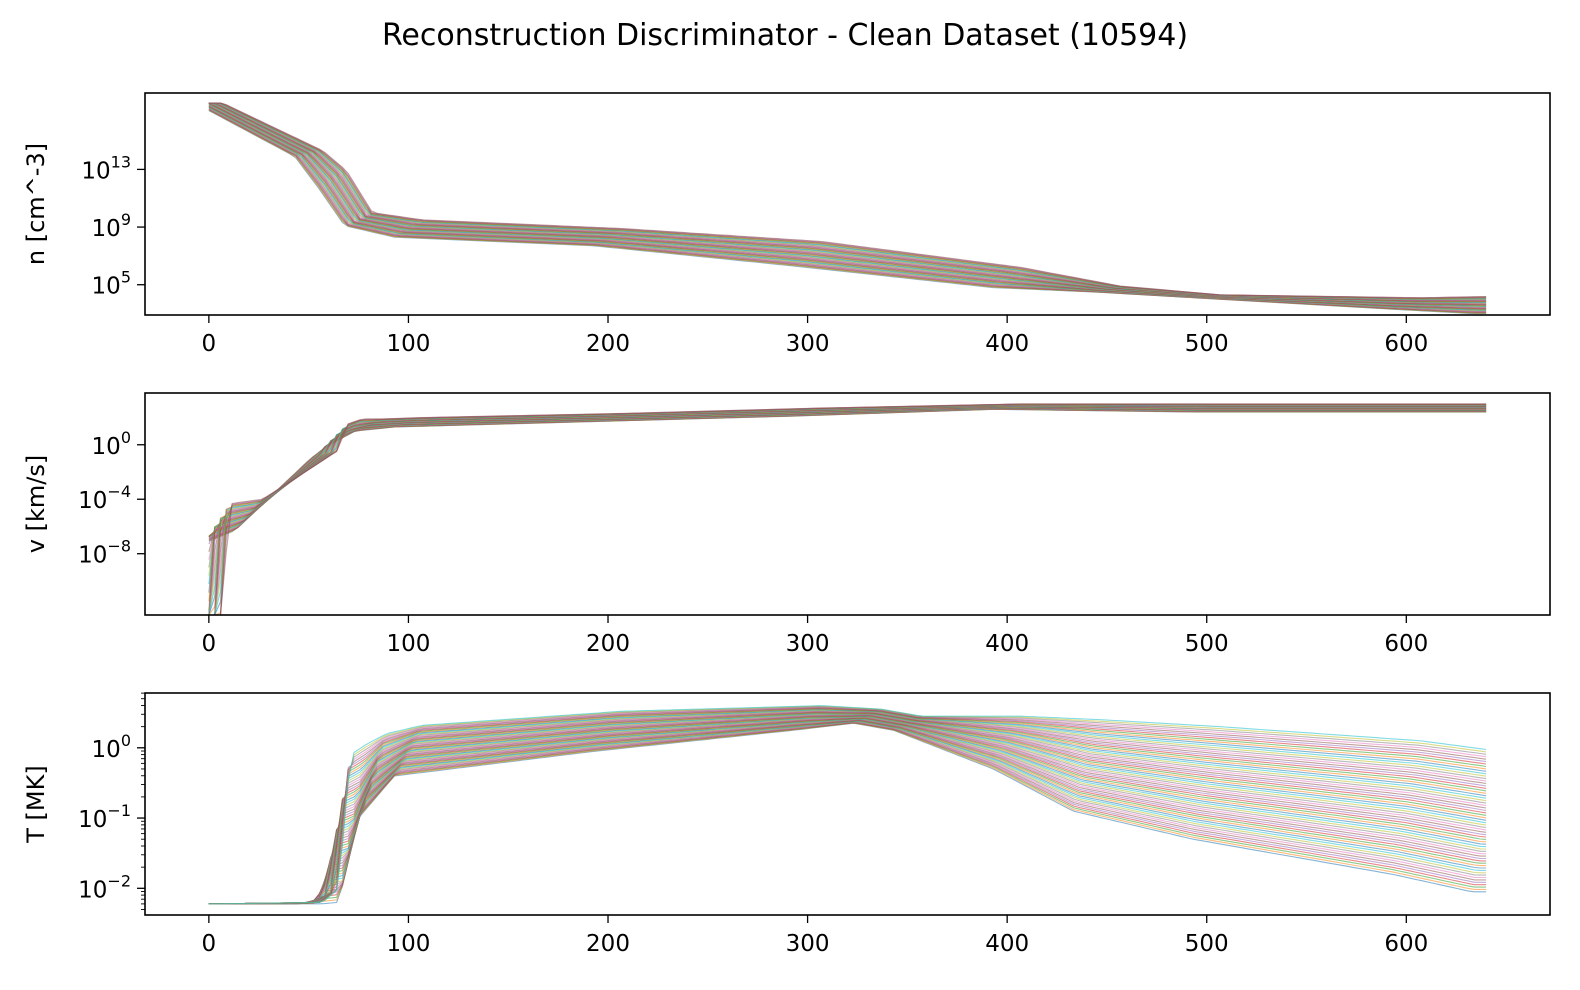  Describe the element at coordinates (808, 344) in the screenshot. I see `x-tick-label-density: 300` at that location.